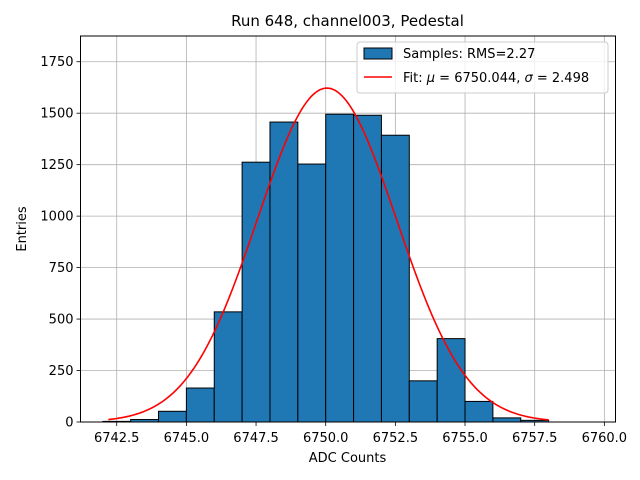 The height and width of the screenshot is (480, 640). I want to click on x-tick-label: 6747.5, so click(256, 438).